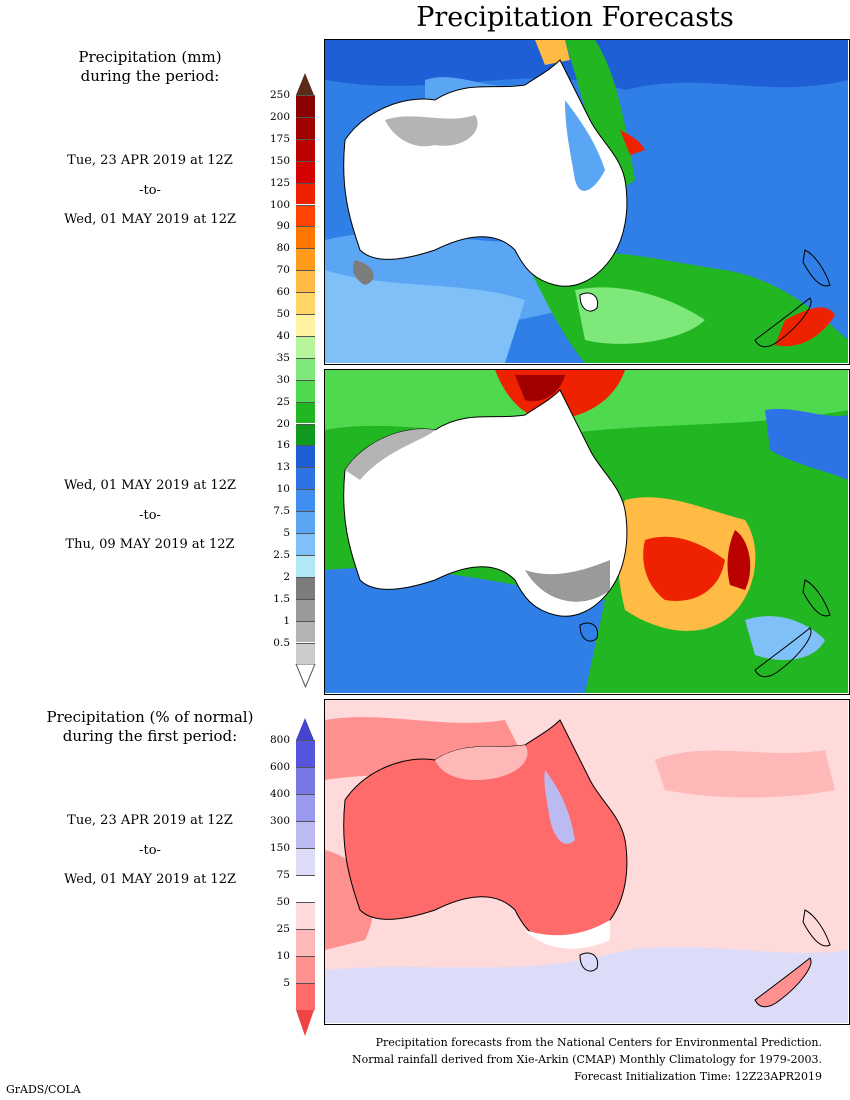 The height and width of the screenshot is (1100, 850). Describe the element at coordinates (279, 182) in the screenshot. I see `legend1-tick-label: 125` at that location.